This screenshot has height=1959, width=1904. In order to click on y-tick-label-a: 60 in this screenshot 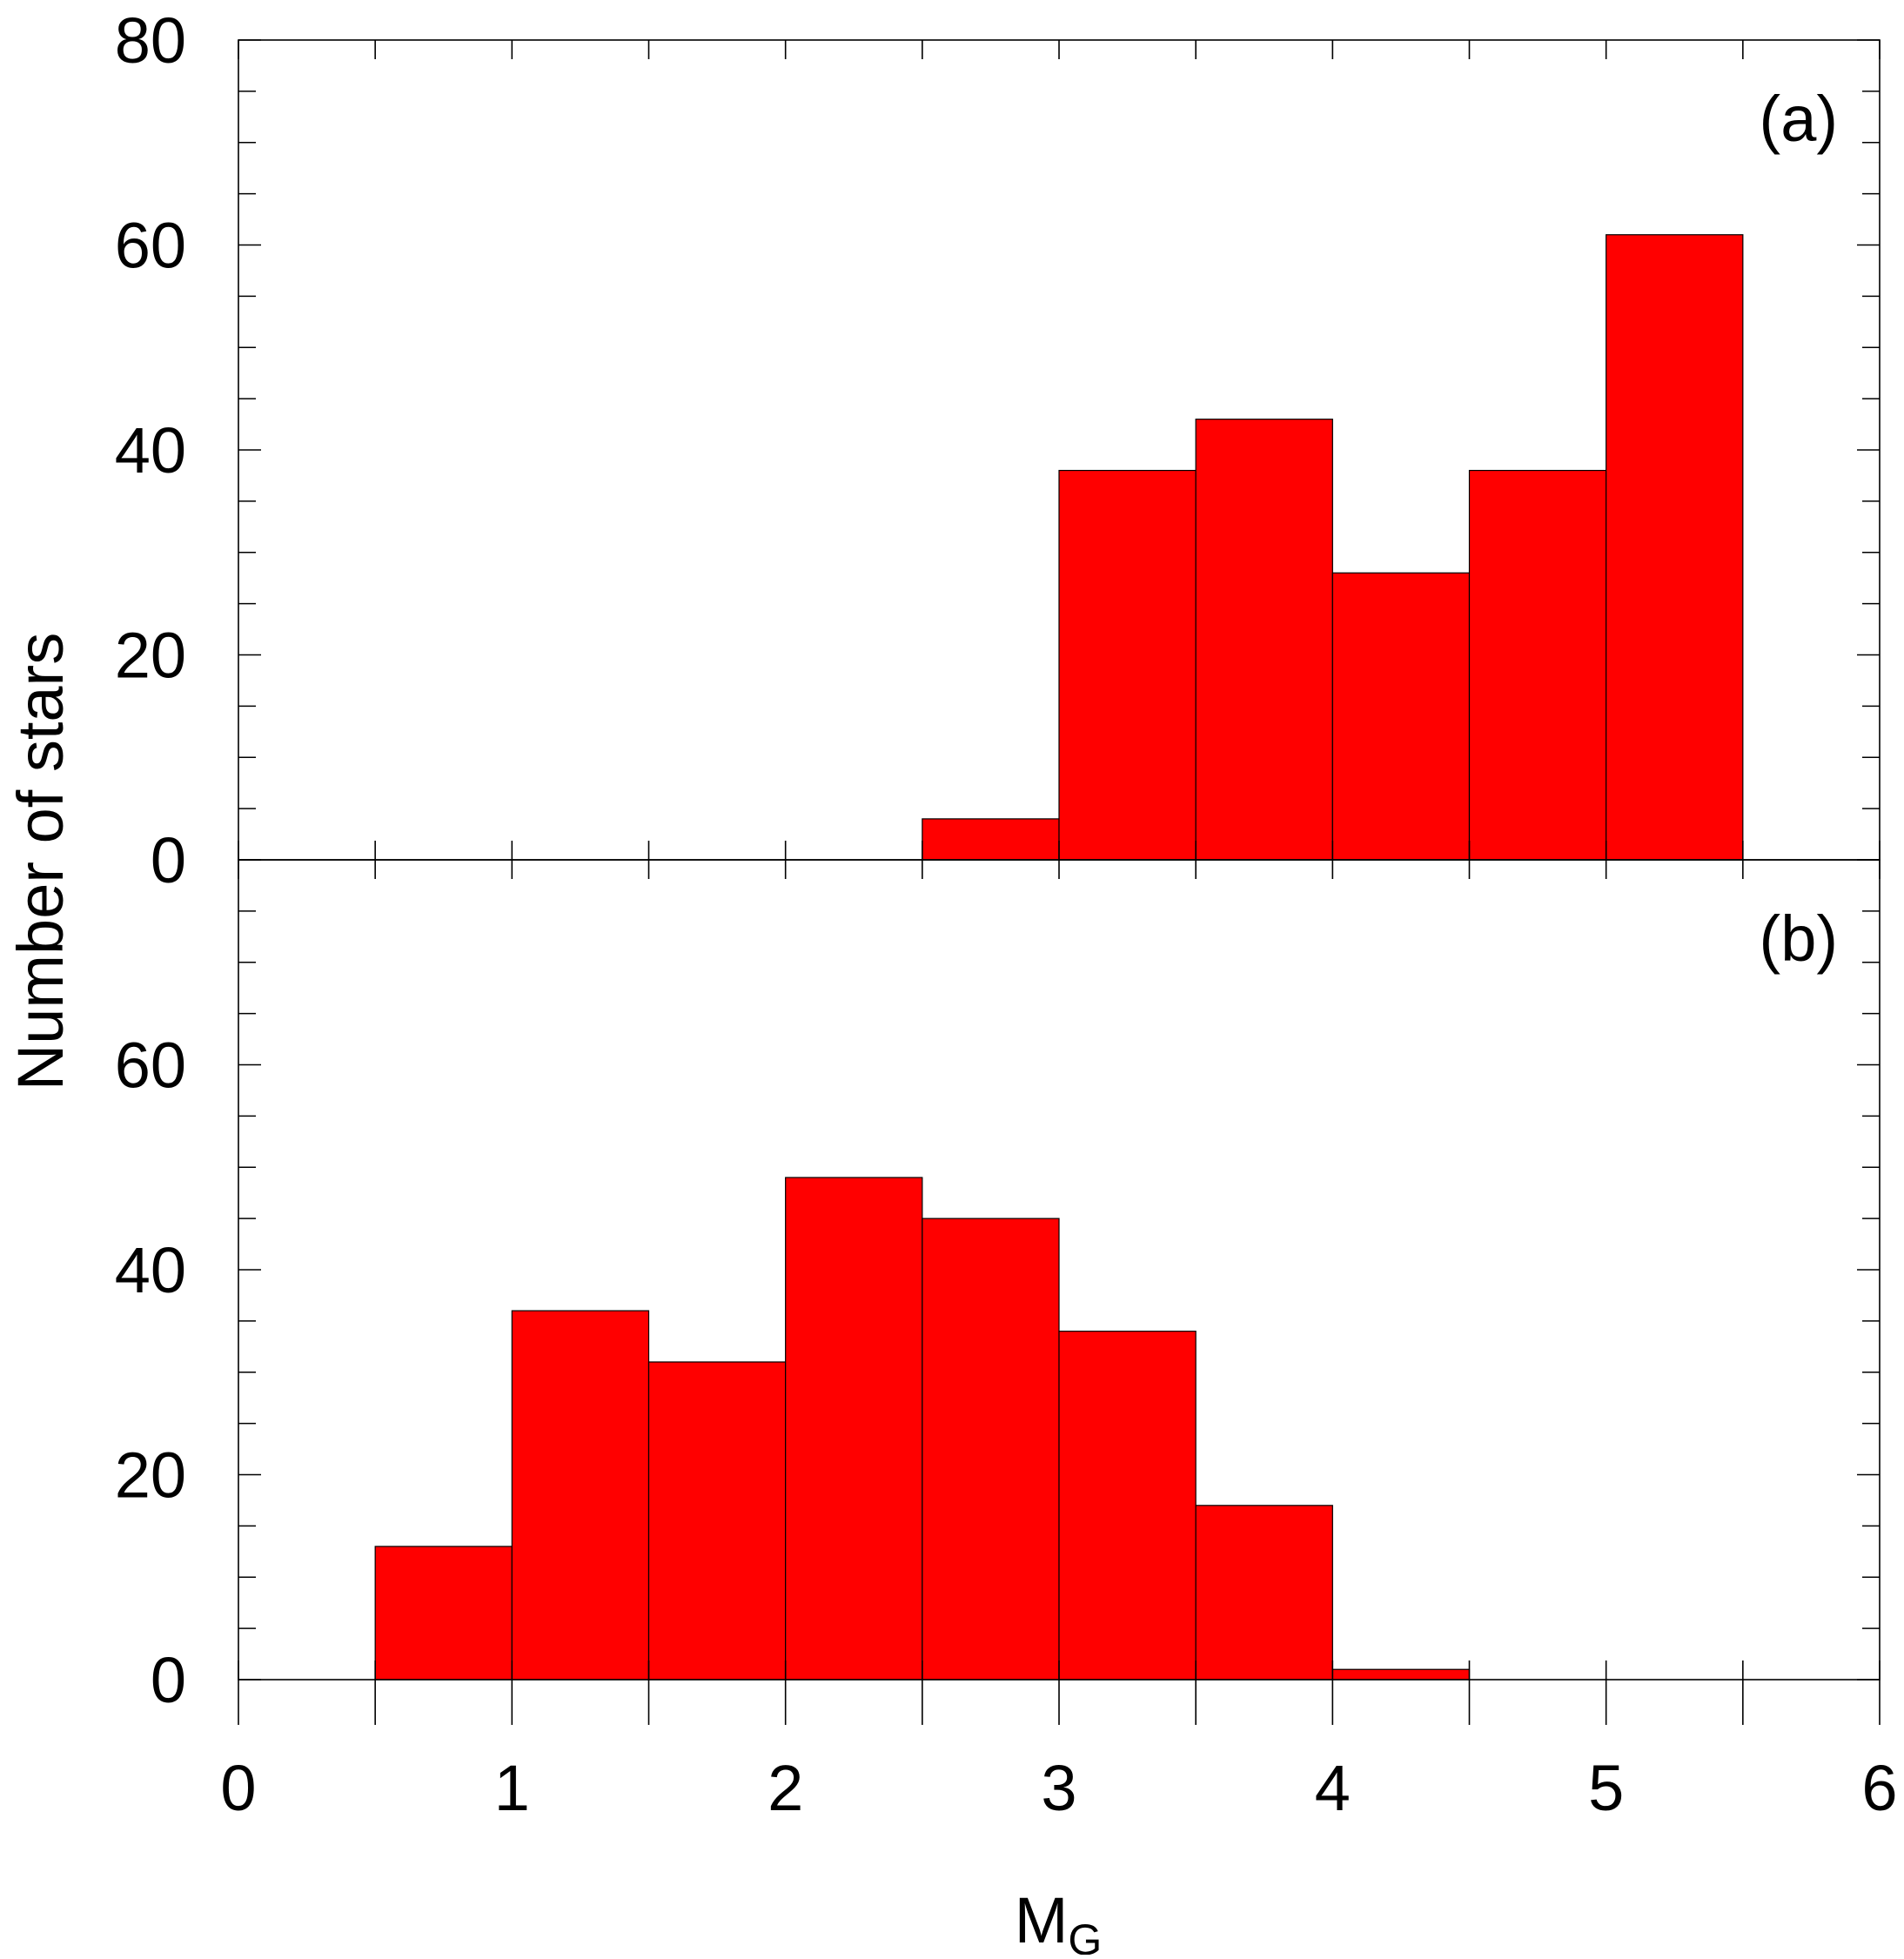, I will do `click(150, 246)`.